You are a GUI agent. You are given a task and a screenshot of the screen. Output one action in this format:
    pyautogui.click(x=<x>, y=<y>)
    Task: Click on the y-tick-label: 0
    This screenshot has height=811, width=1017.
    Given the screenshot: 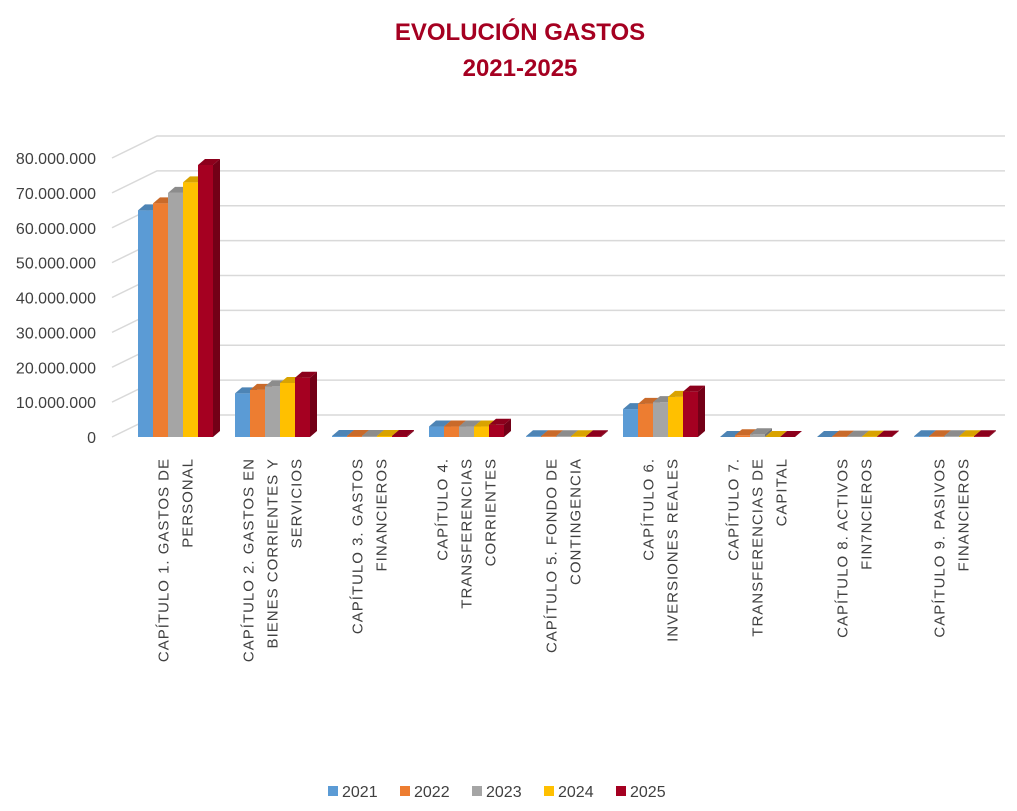 What is the action you would take?
    pyautogui.click(x=91, y=438)
    